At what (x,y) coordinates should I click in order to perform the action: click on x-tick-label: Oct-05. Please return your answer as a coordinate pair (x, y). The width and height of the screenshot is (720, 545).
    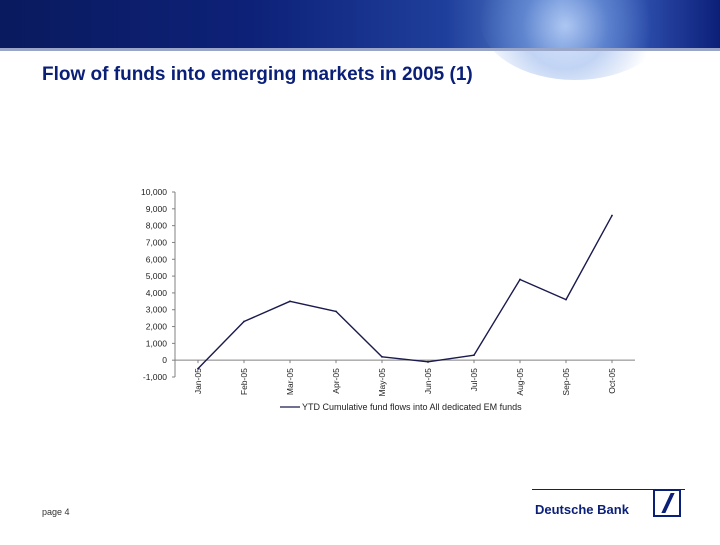
    Looking at the image, I should click on (612, 381).